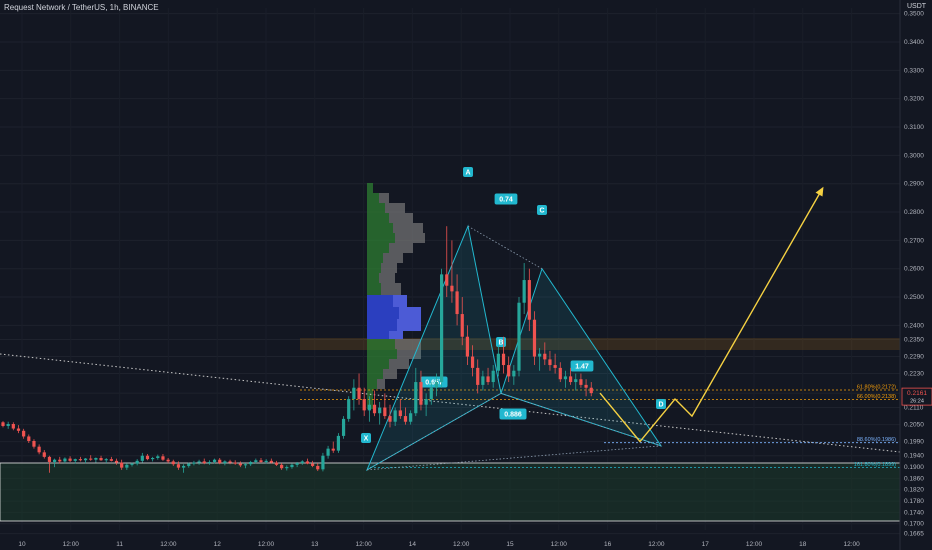 This screenshot has height=550, width=932. I want to click on price-tick: 0.3100, so click(914, 127).